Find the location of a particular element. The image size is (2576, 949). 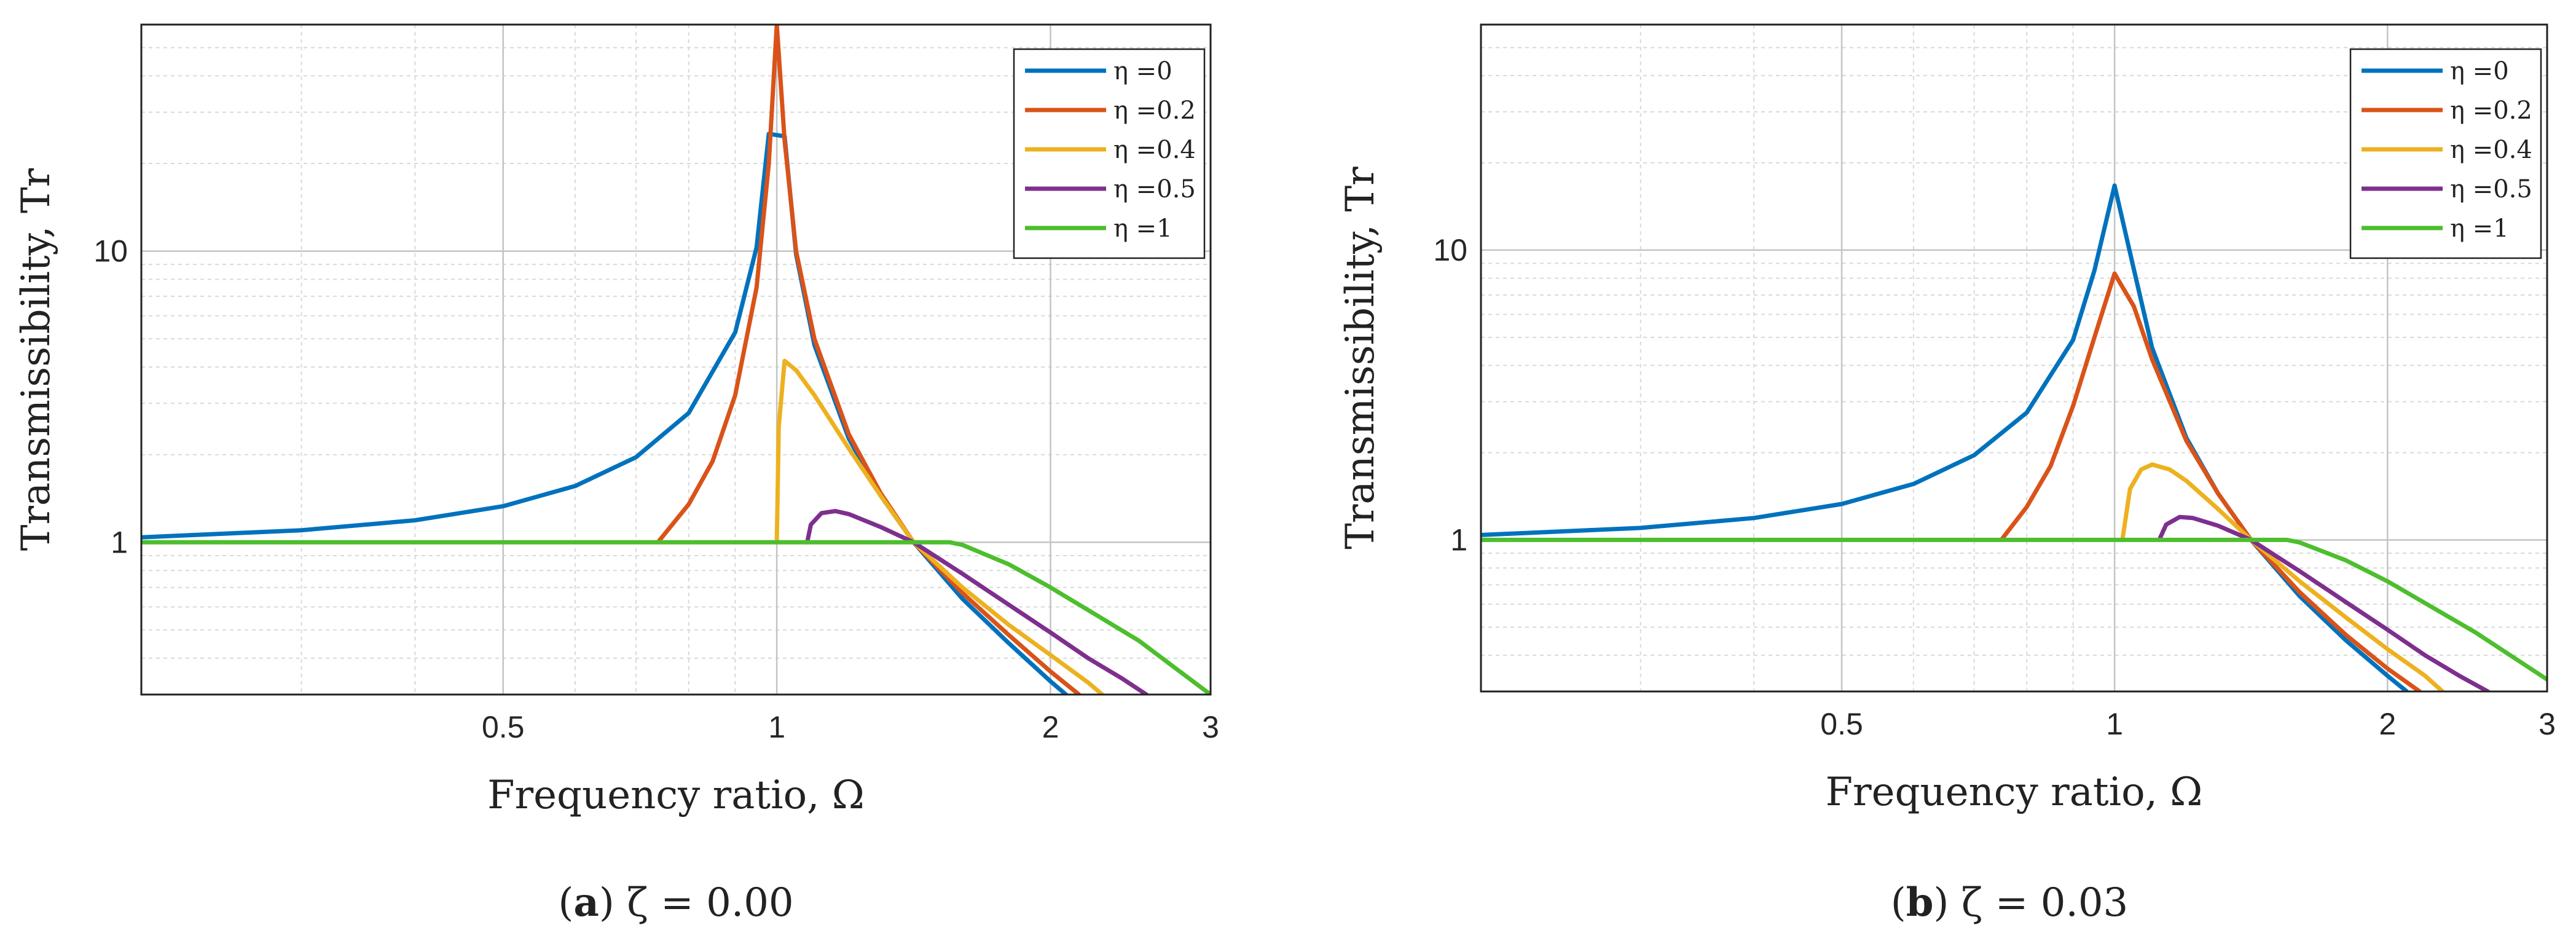

subfigure-caption: (b) ζ = 0.03 is located at coordinates (2010, 903).